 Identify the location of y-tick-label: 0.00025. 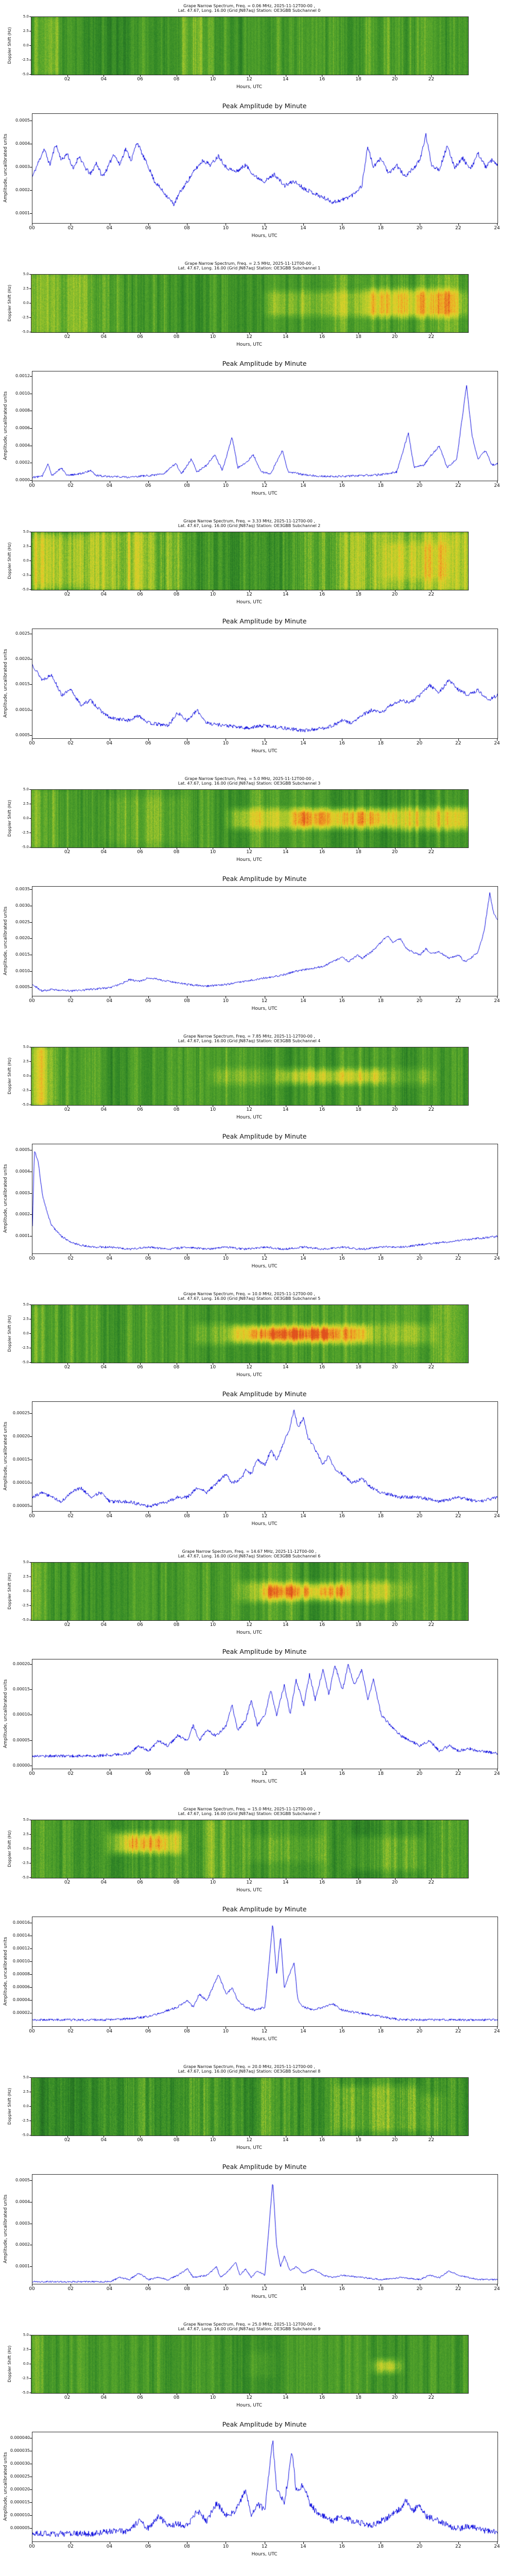
(21, 1413).